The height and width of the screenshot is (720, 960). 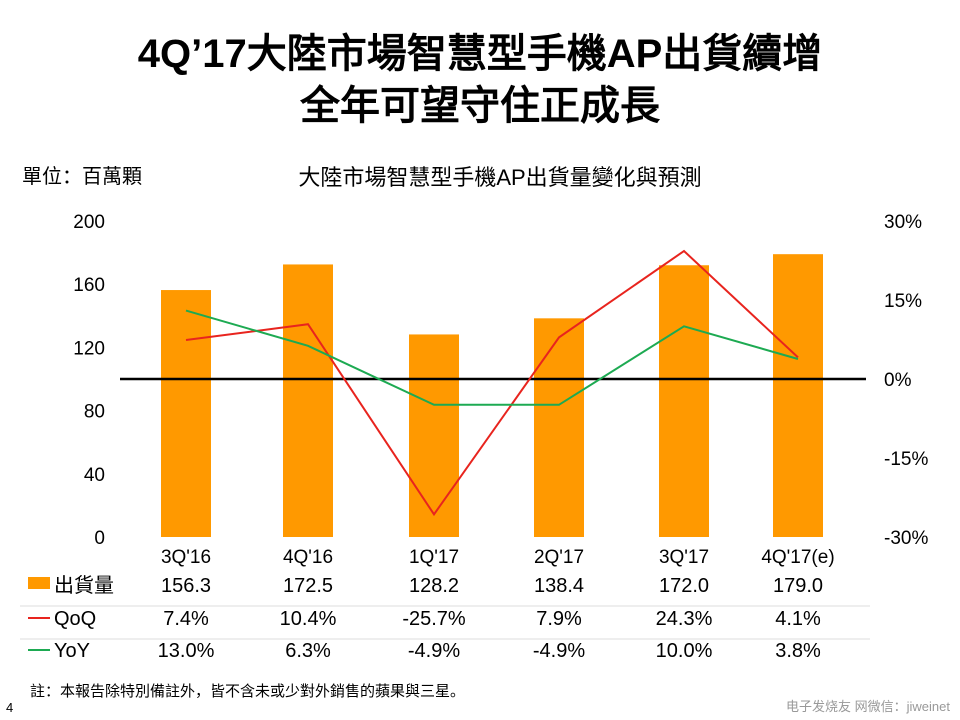 What do you see at coordinates (10, 707) in the screenshot?
I see `page-number: 4` at bounding box center [10, 707].